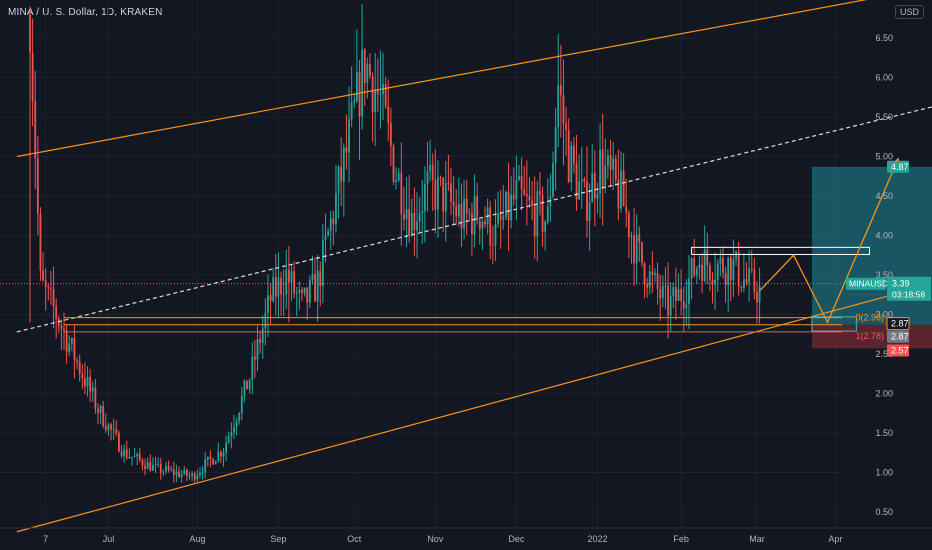 The image size is (932, 550). Describe the element at coordinates (516, 539) in the screenshot. I see `x-tick-label: Dec` at that location.